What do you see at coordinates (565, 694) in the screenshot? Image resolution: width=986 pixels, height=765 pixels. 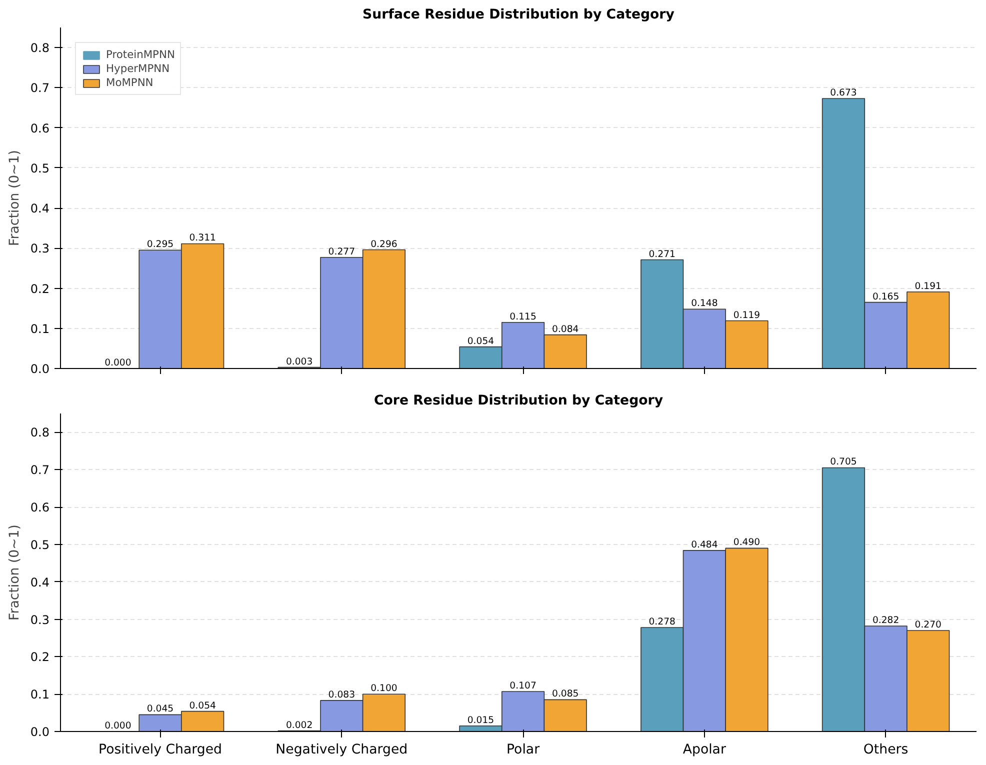 I see `data-label: 0.085` at bounding box center [565, 694].